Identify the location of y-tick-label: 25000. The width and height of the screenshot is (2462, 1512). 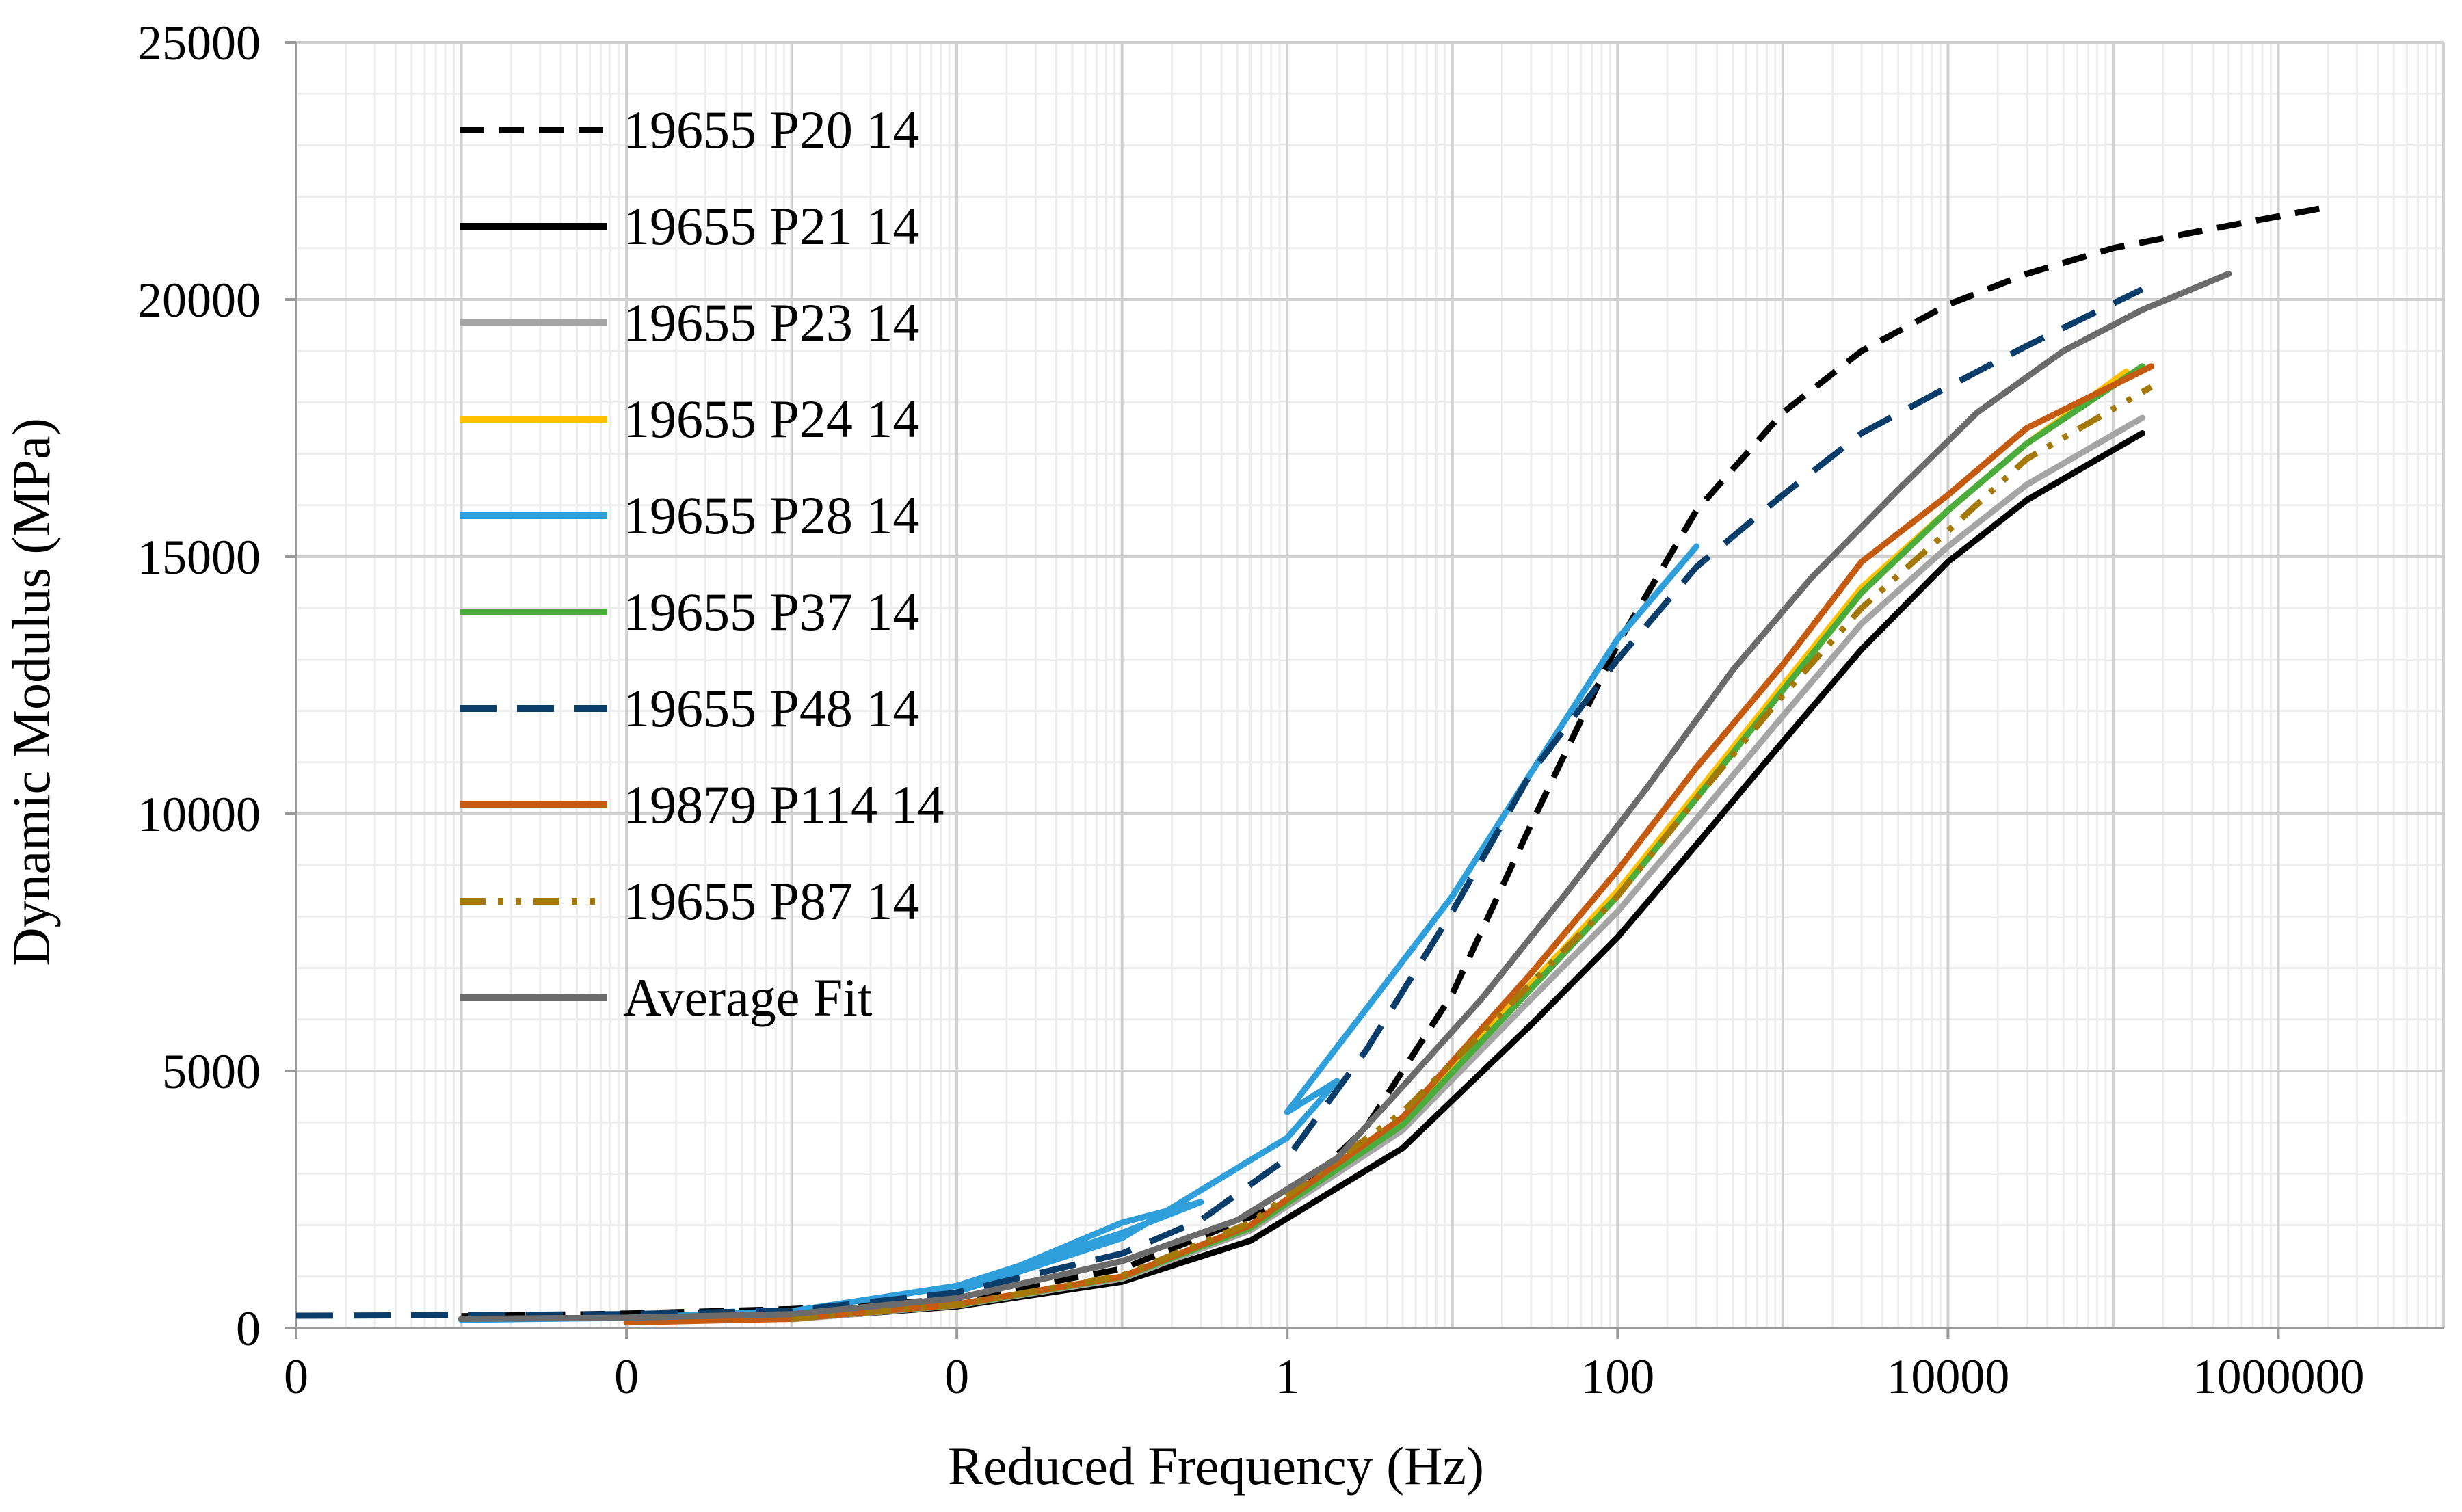
(199, 43).